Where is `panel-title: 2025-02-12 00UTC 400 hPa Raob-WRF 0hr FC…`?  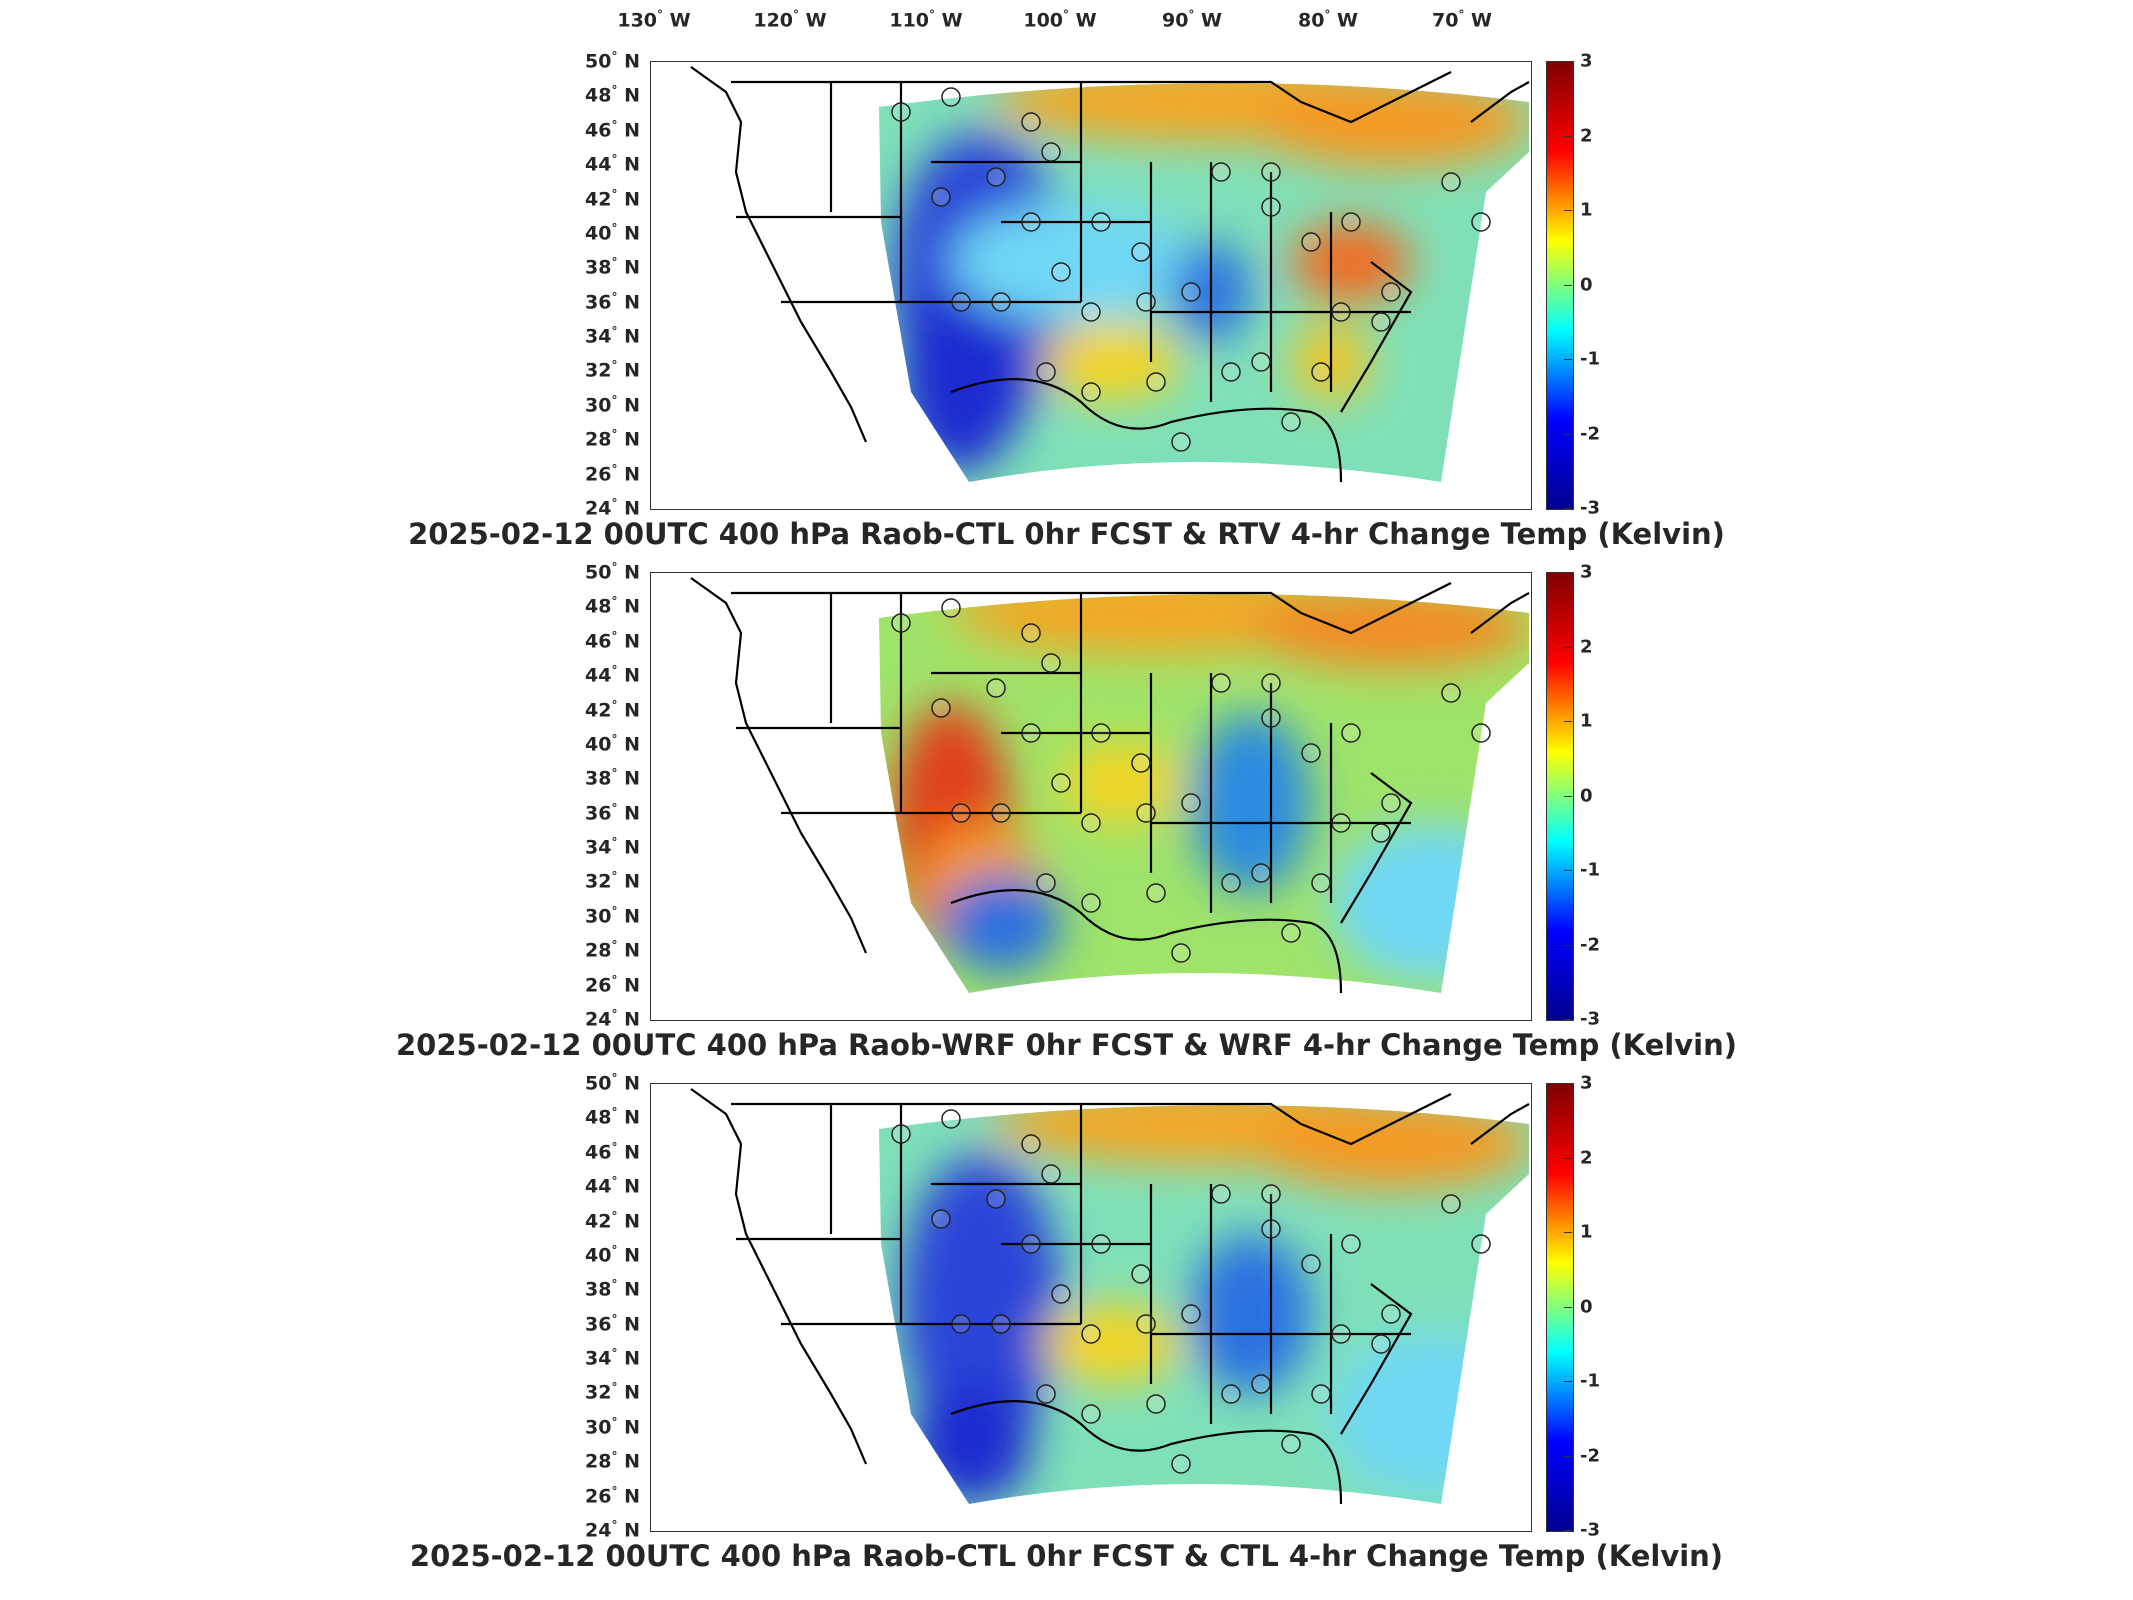
panel-title: 2025-02-12 00UTC 400 hPa Raob-WRF 0hr FC… is located at coordinates (1066, 1045).